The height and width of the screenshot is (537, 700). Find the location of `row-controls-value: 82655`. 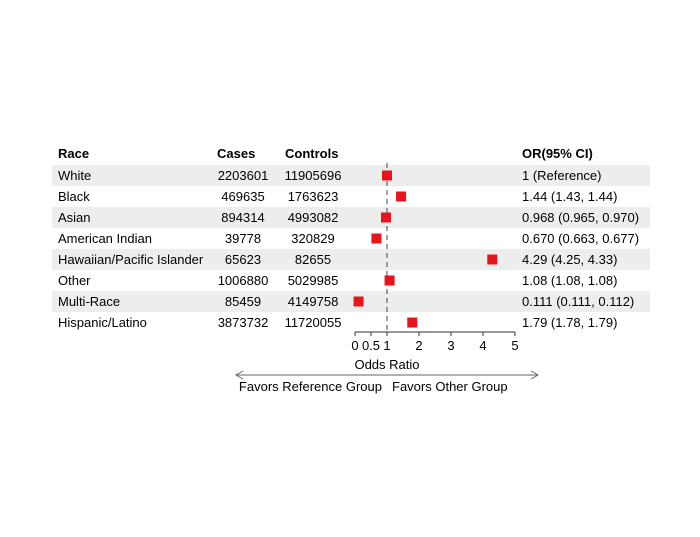

row-controls-value: 82655 is located at coordinates (313, 259).